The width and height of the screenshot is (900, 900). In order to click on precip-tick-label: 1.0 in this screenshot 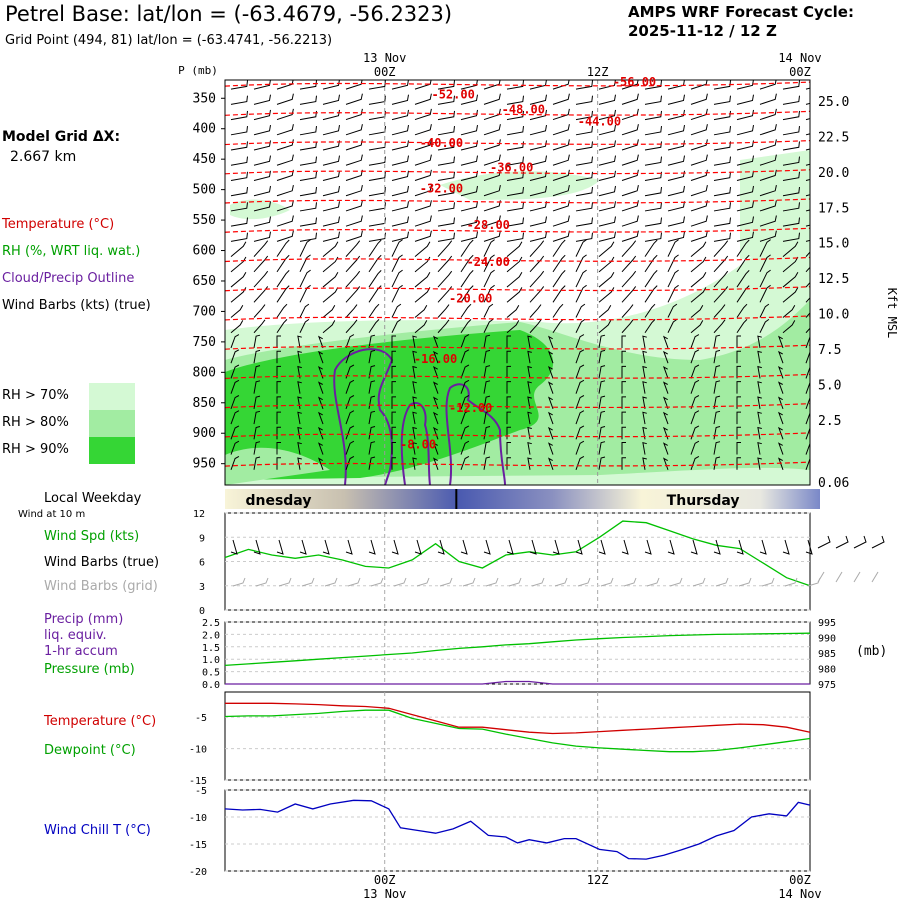, I will do `click(211, 660)`.